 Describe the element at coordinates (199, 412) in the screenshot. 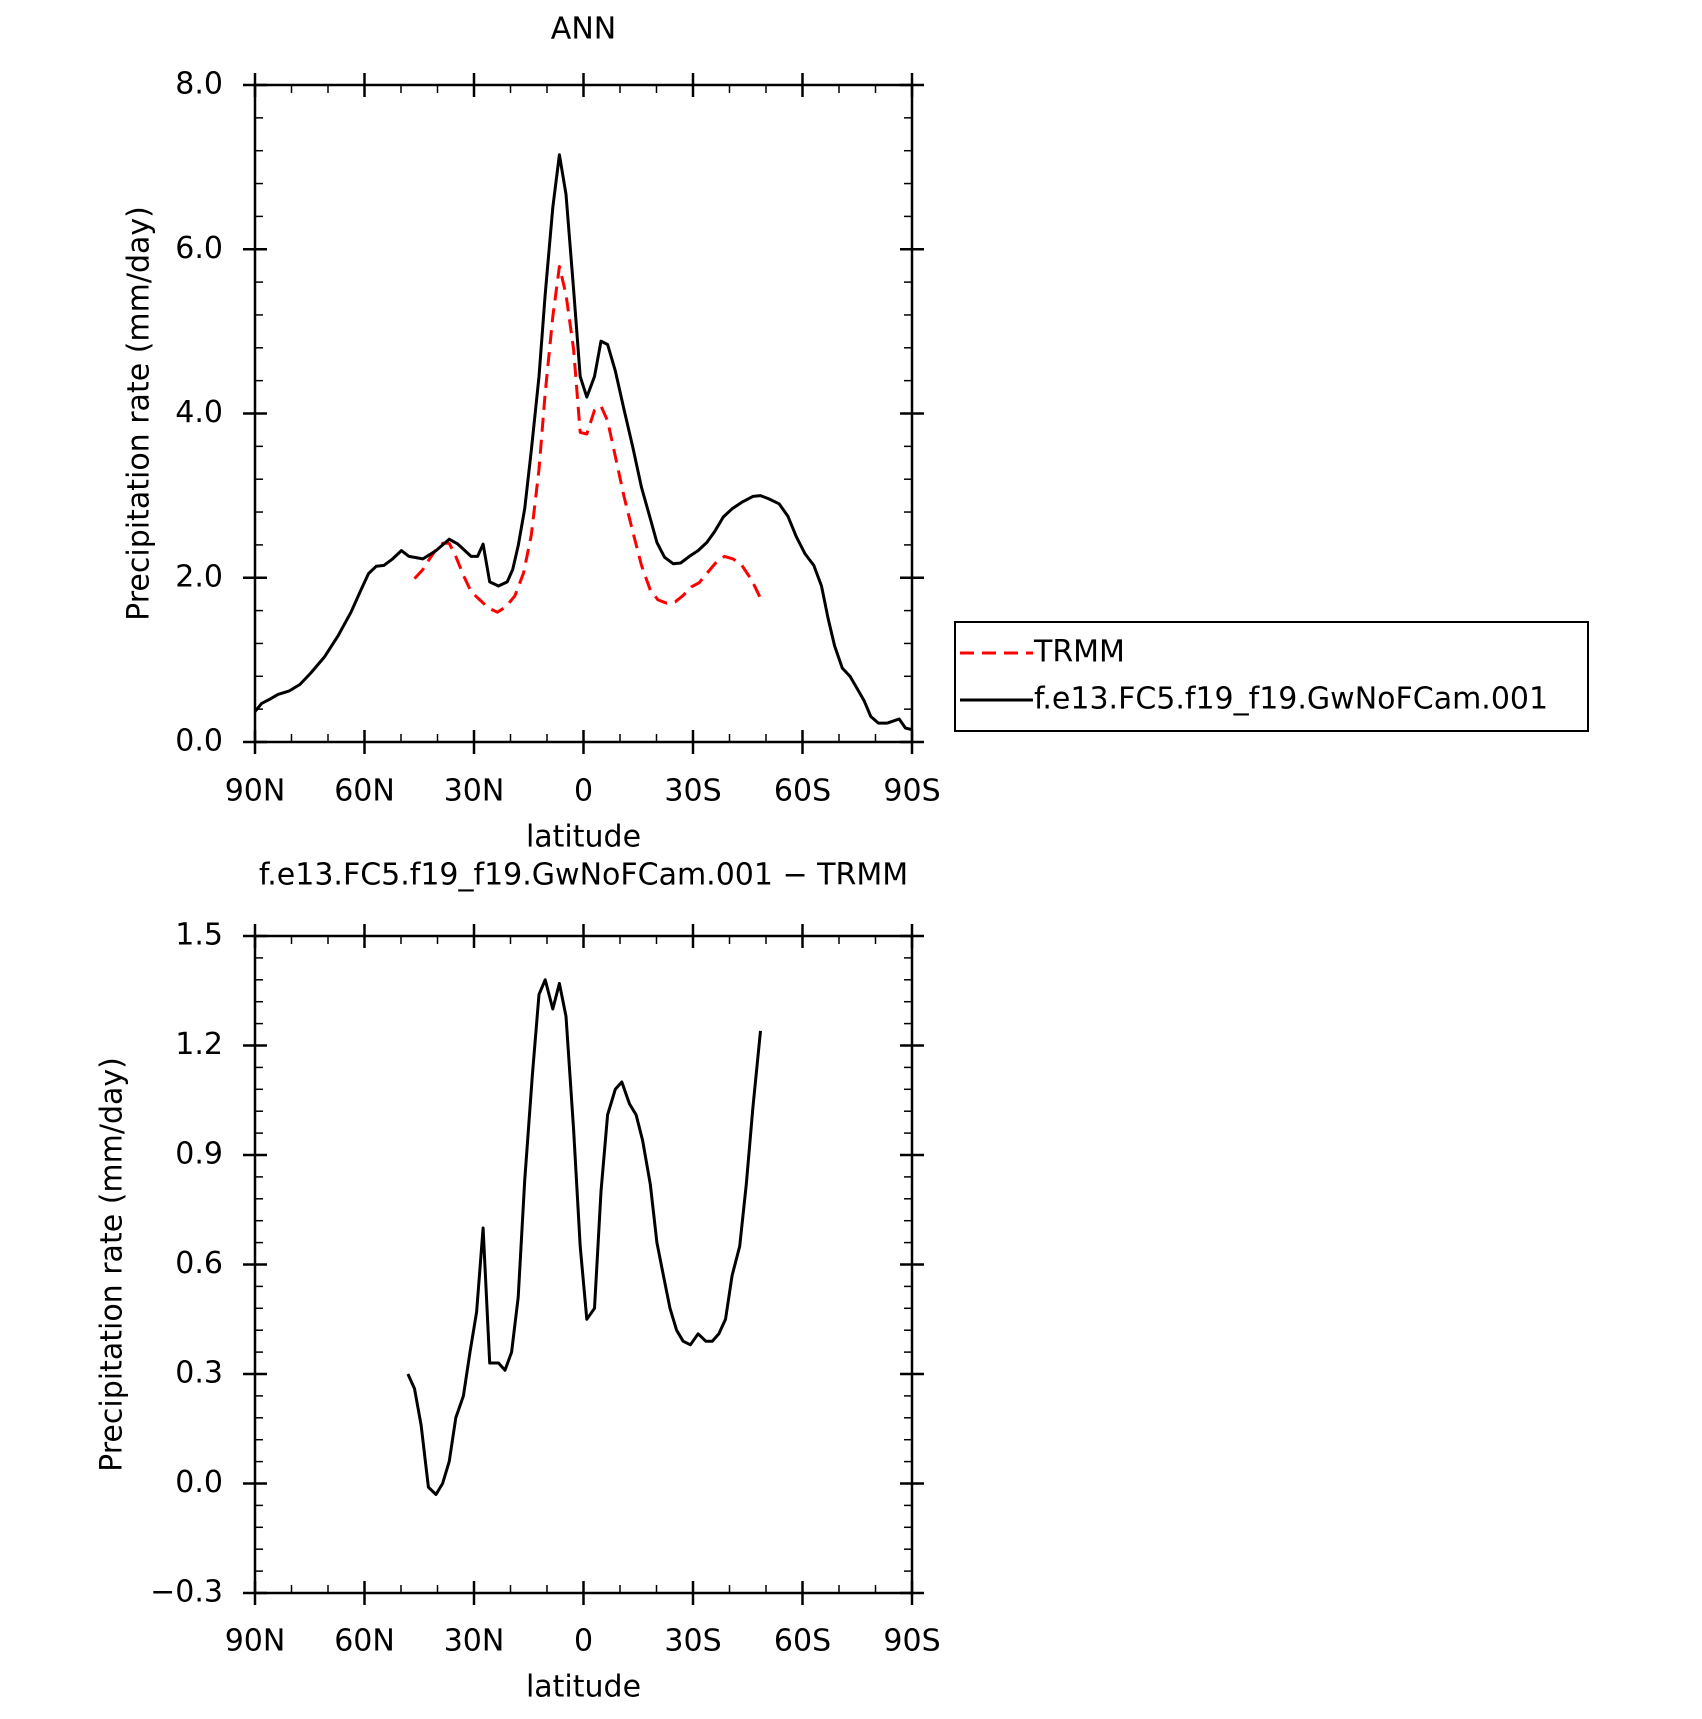

I see `y-tick-label: 4.0` at that location.